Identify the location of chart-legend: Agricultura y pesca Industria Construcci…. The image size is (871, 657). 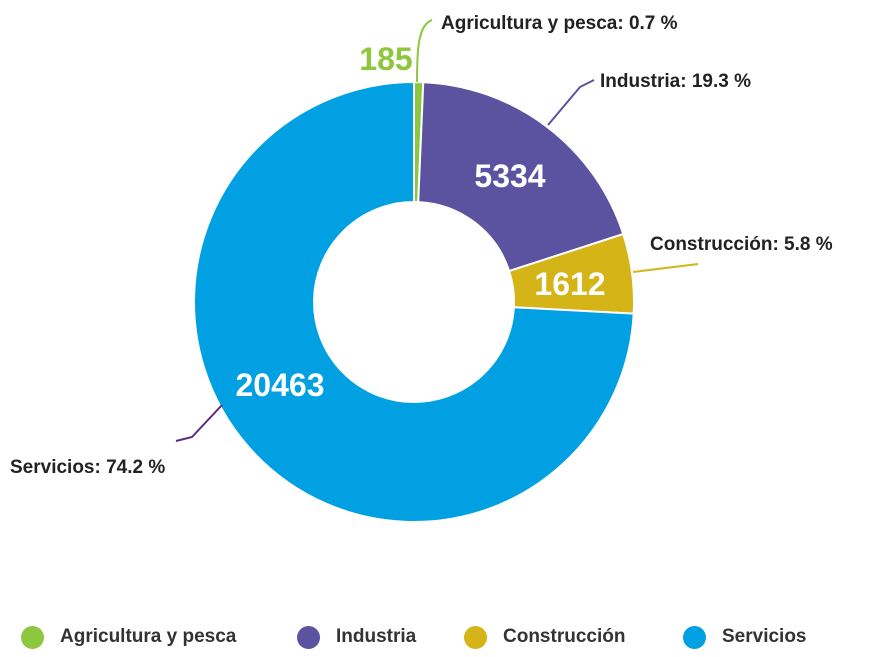
(435, 637).